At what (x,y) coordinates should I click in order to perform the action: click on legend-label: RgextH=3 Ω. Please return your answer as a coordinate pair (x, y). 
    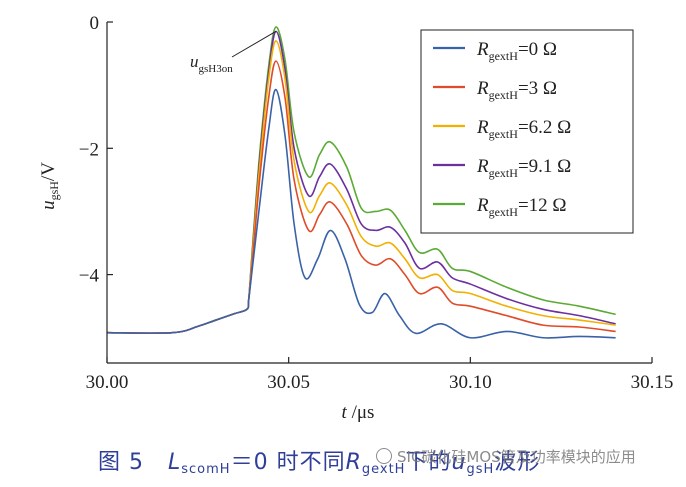
    Looking at the image, I should click on (516, 90).